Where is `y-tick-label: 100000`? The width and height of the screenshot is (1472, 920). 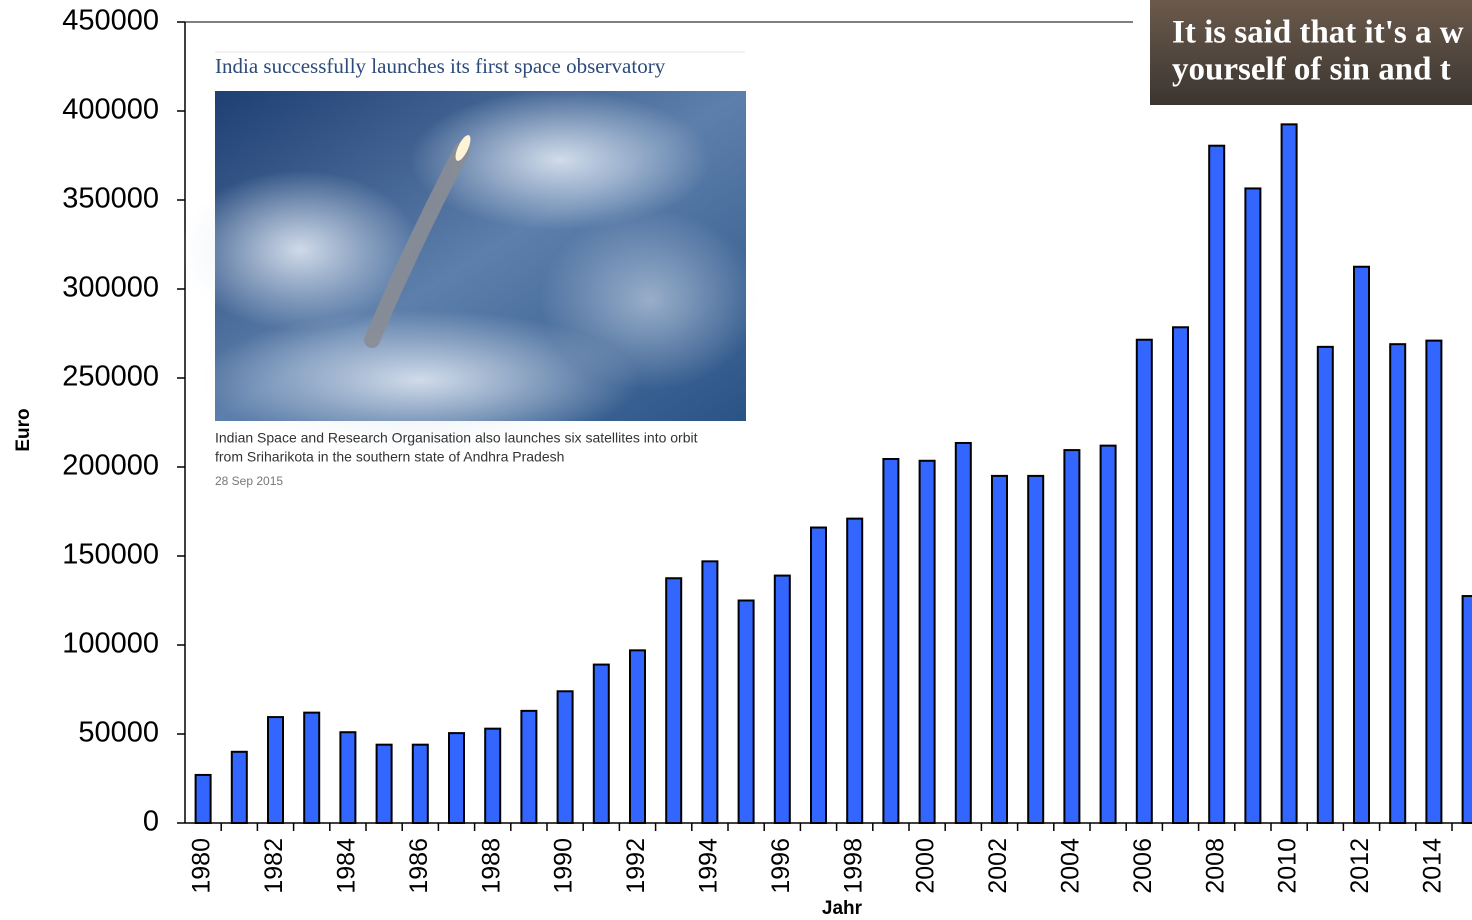 y-tick-label: 100000 is located at coordinates (110, 644).